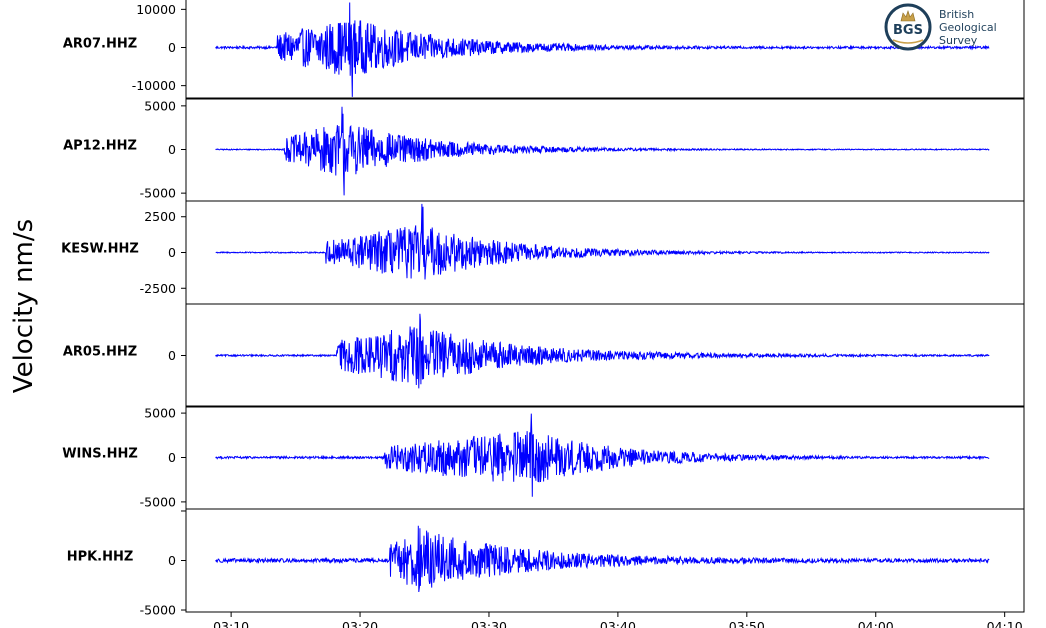 This screenshot has height=628, width=1046. What do you see at coordinates (100, 352) in the screenshot?
I see `station-label: AR05.HHZ` at bounding box center [100, 352].